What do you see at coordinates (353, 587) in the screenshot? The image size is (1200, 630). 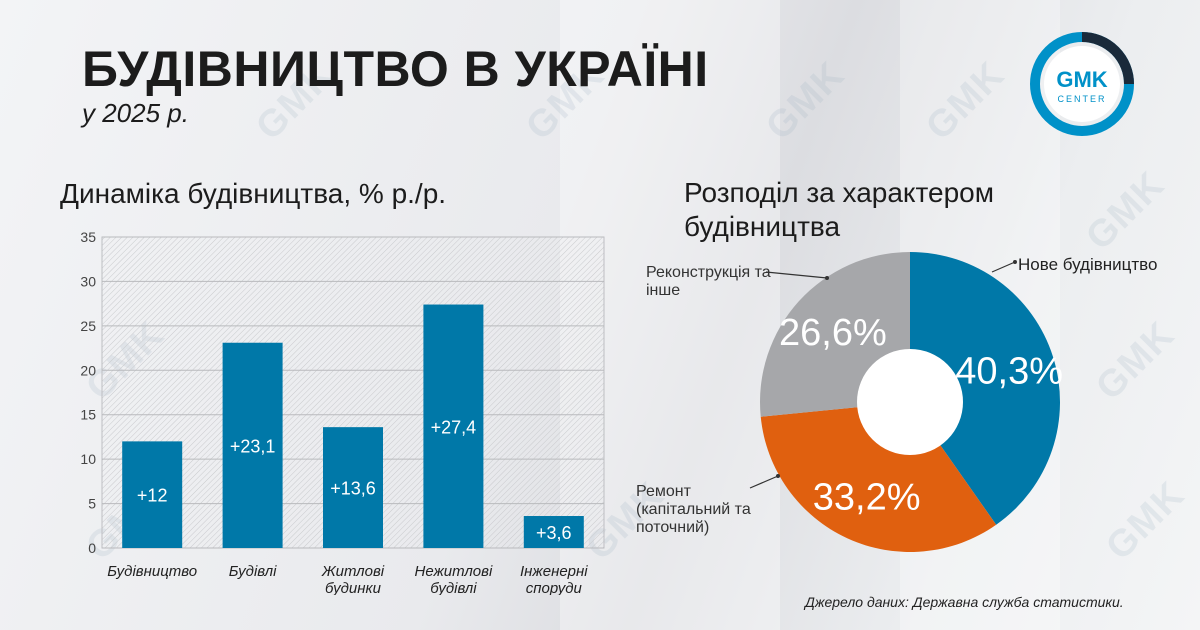 I see `x-category-label: будинки` at bounding box center [353, 587].